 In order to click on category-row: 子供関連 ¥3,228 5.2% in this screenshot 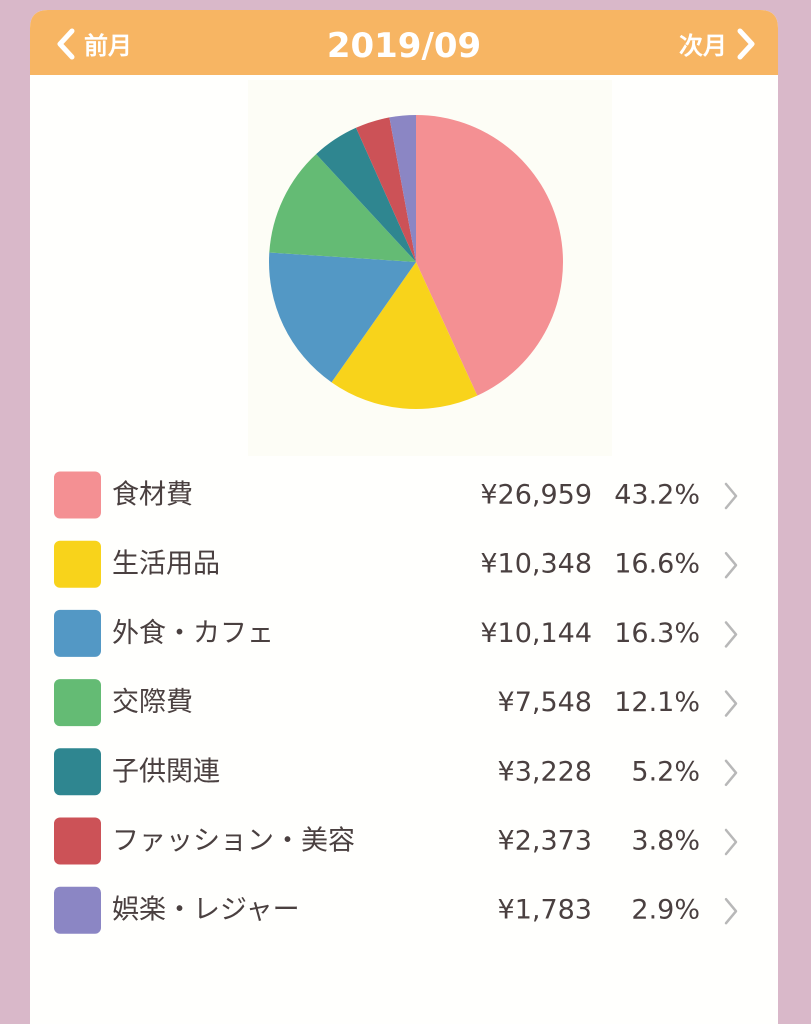, I will do `click(396, 772)`.